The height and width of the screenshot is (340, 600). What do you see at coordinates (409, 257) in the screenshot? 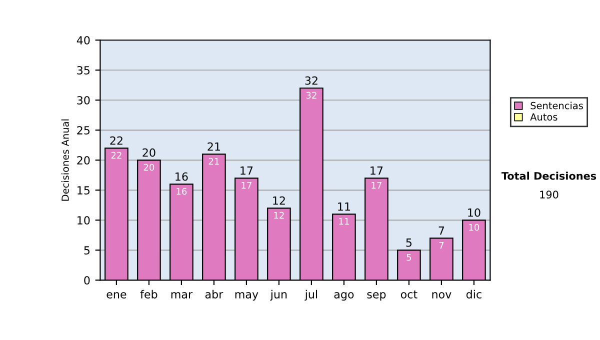
I see `data-label: 5` at bounding box center [409, 257].